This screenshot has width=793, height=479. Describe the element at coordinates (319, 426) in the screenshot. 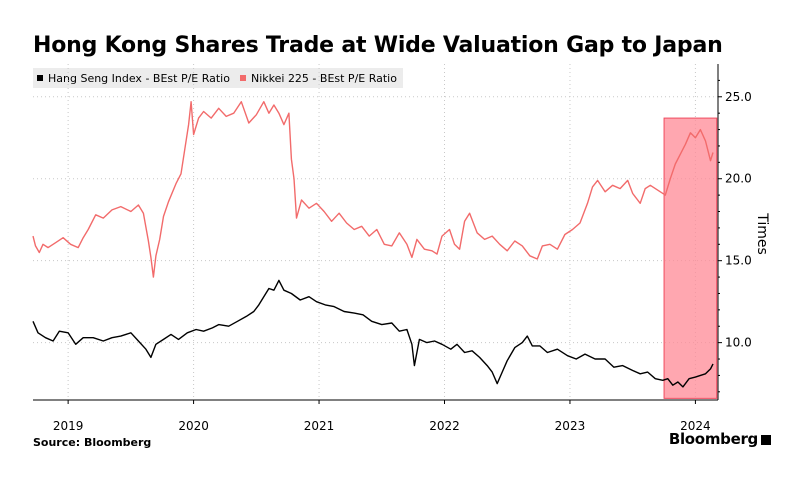

I see `x-tick-label-2: 2021` at that location.